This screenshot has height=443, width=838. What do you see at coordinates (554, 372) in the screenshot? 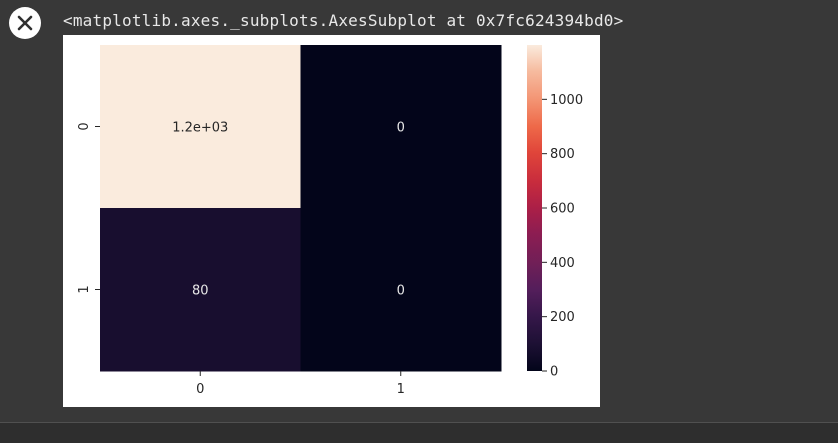
I see `colorbar-tick-label: 0` at bounding box center [554, 372].